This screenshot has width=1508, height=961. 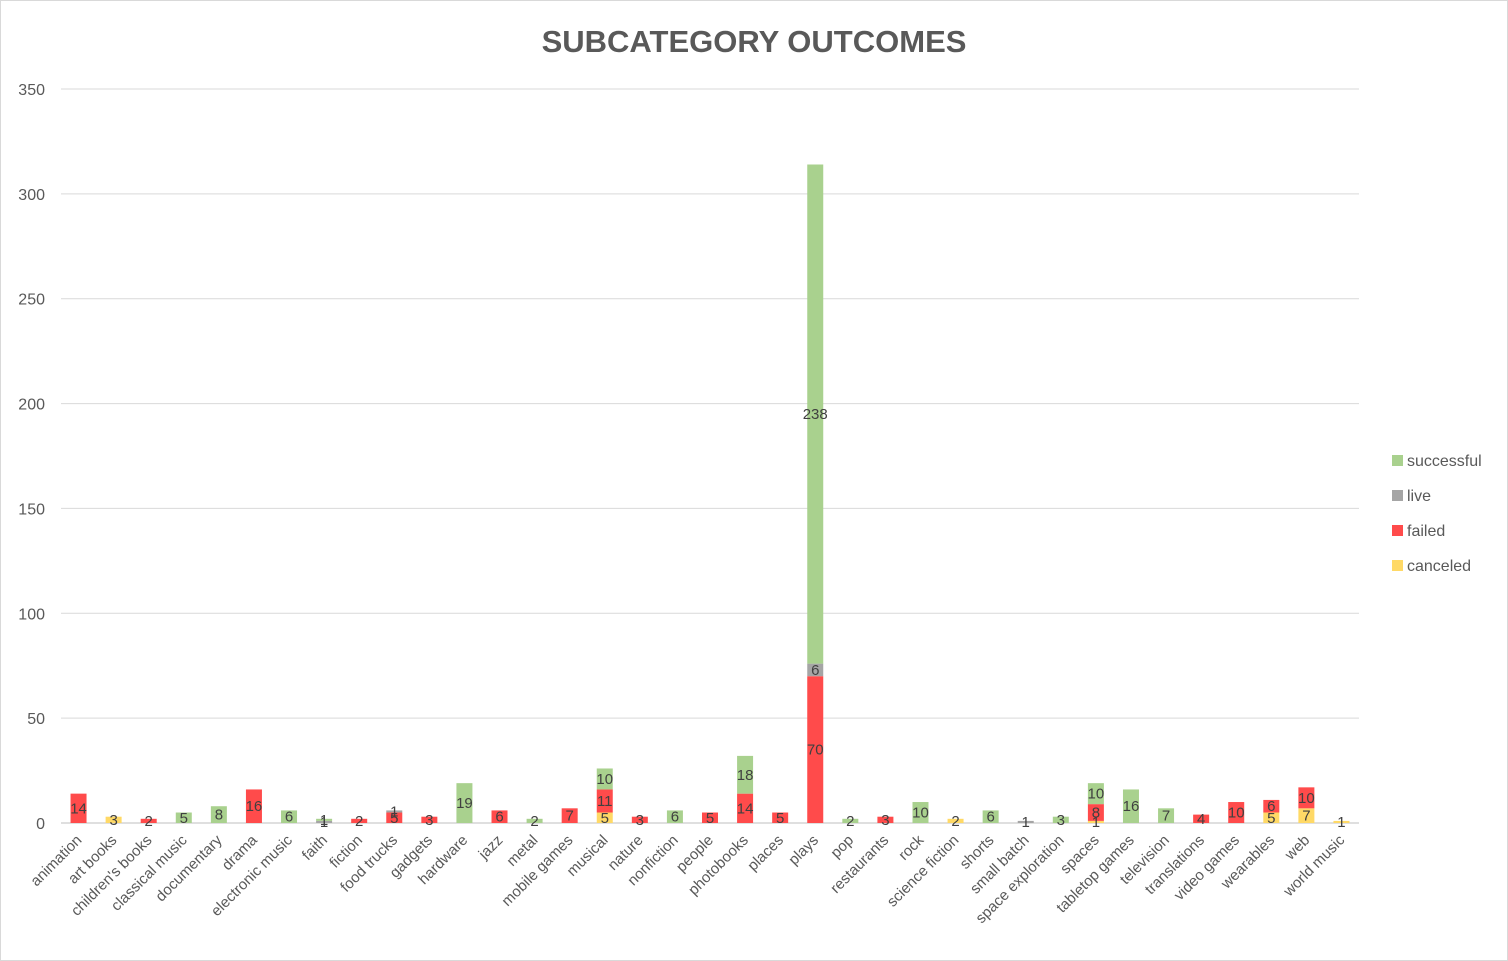 I want to click on y-tick-label: 150, so click(x=31, y=509).